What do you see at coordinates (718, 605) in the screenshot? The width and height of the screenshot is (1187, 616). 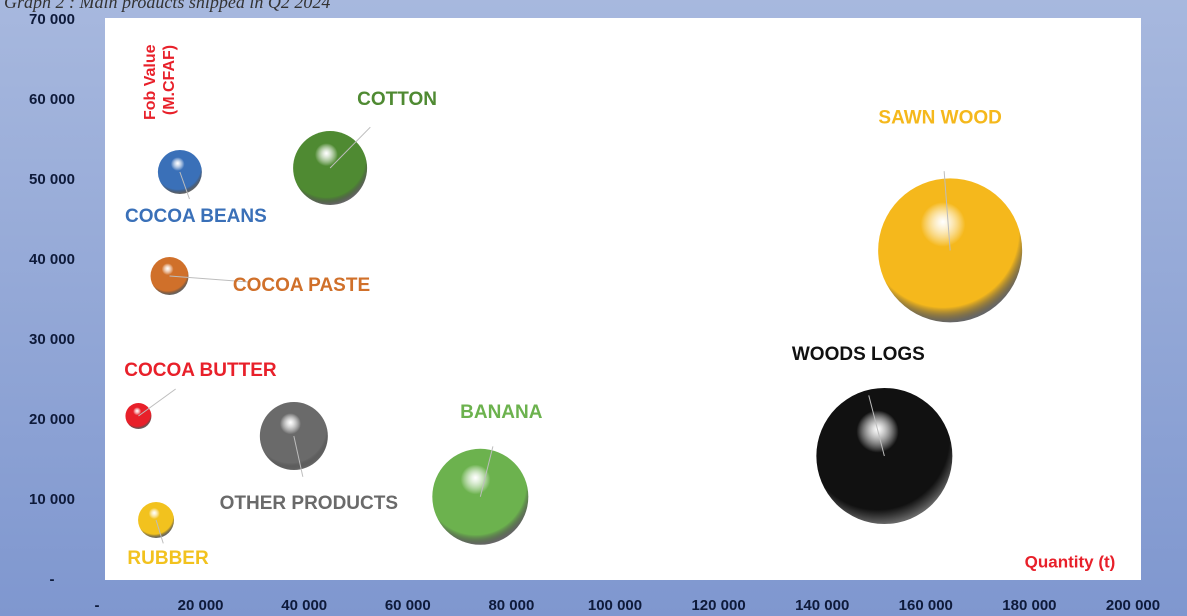 I see `x-tick-label: 120 000` at bounding box center [718, 605].